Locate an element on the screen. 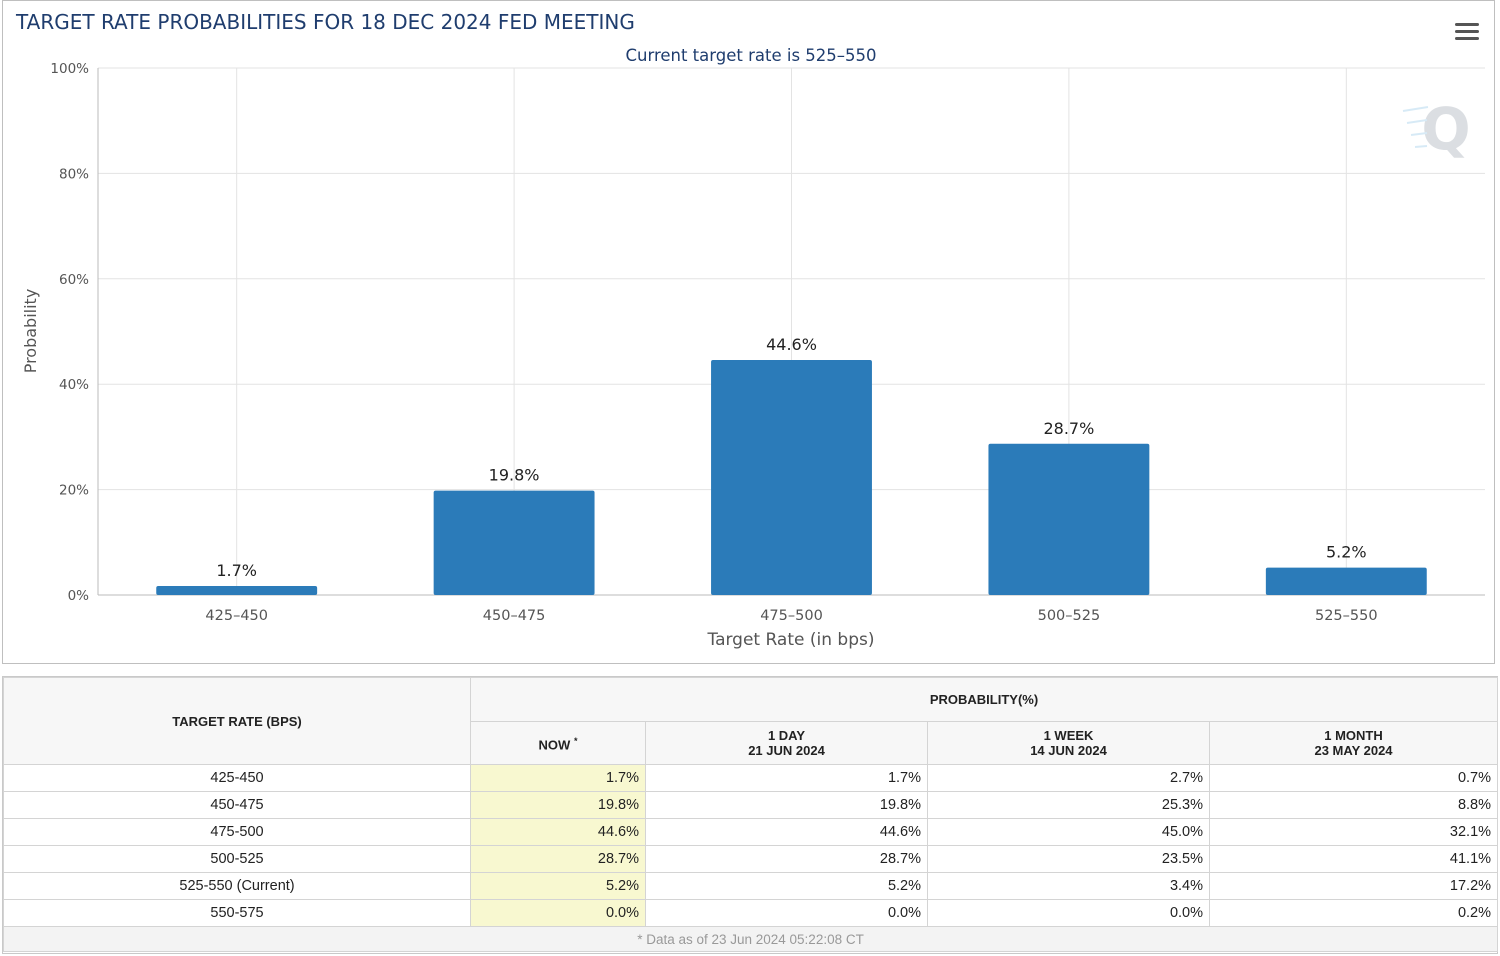  table-row: 500-525 28.7% 28.7% 23.5% 41.1% is located at coordinates (751, 859).